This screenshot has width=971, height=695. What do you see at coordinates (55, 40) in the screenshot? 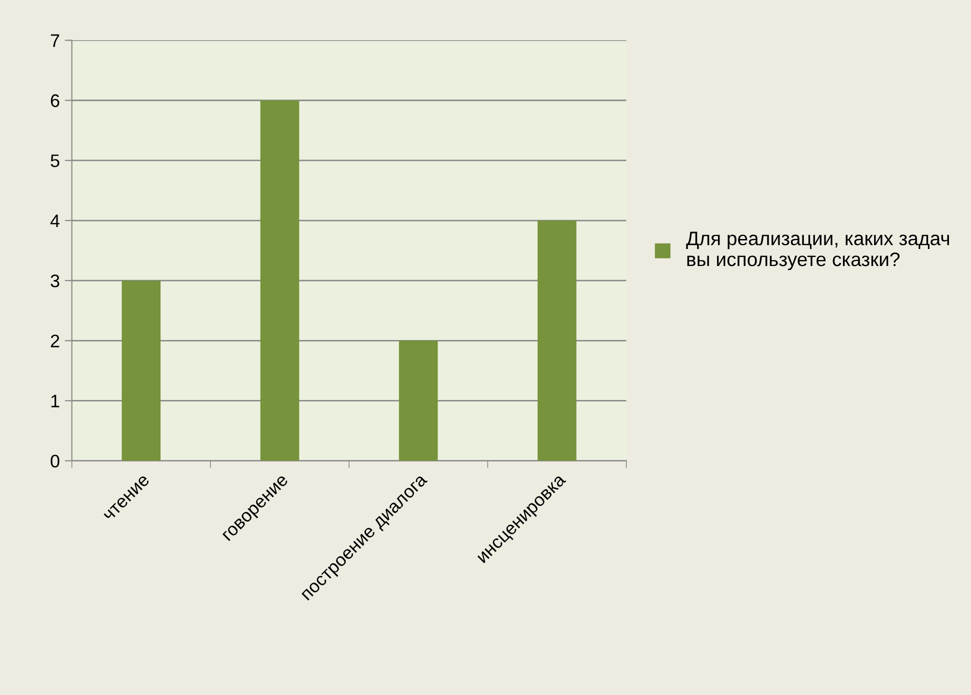
I see `y-tick-label: 7` at bounding box center [55, 40].